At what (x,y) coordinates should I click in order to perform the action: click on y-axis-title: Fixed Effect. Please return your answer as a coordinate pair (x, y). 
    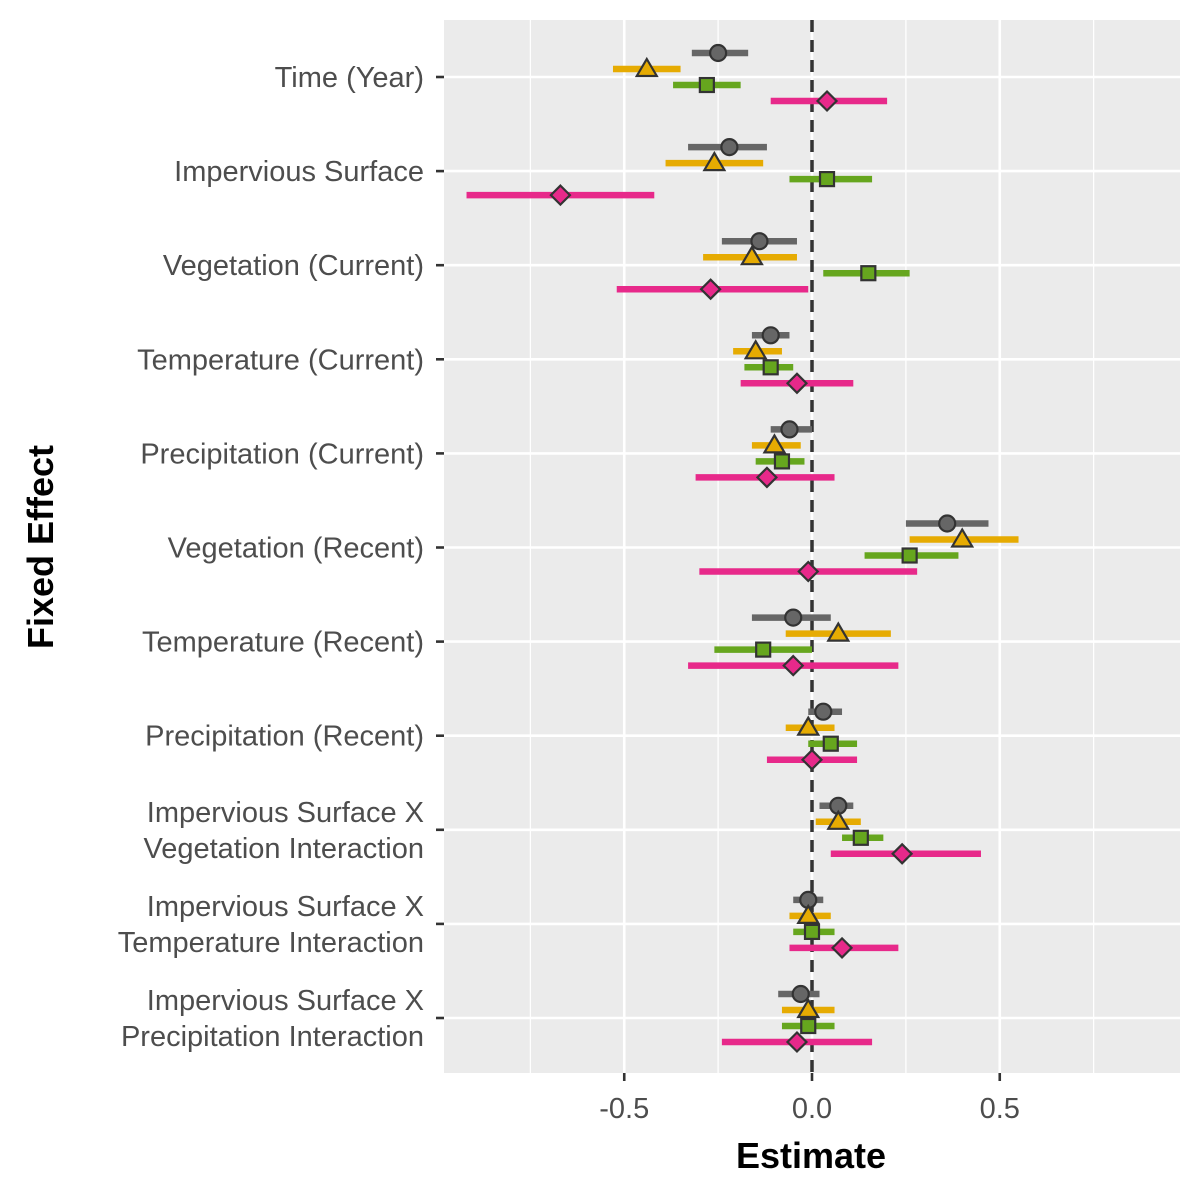
    Looking at the image, I should click on (40, 547).